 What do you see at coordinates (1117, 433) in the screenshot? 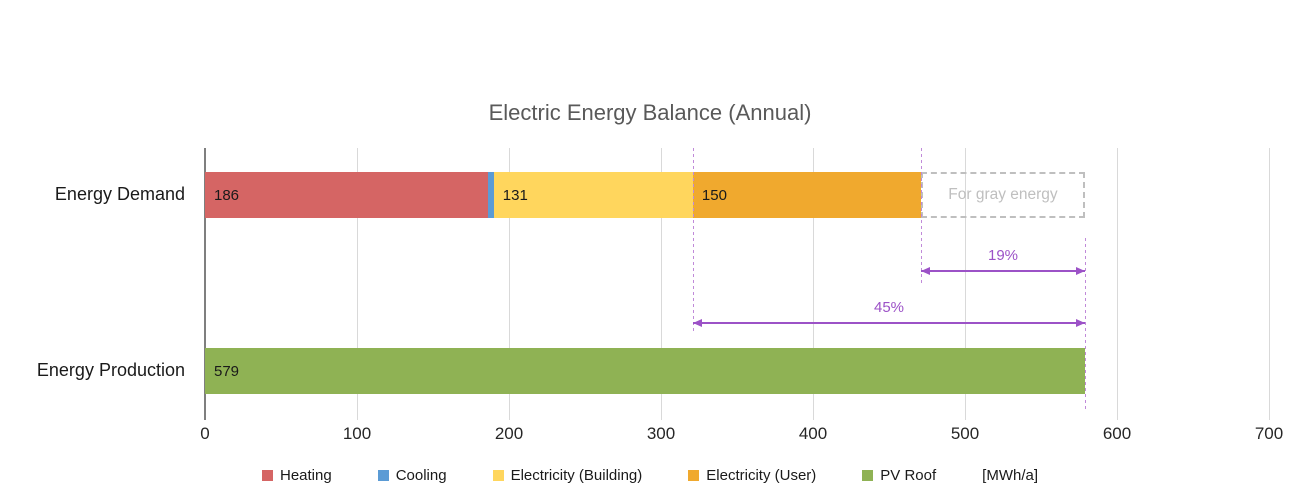
I see `x-tick-label: 600` at bounding box center [1117, 433].